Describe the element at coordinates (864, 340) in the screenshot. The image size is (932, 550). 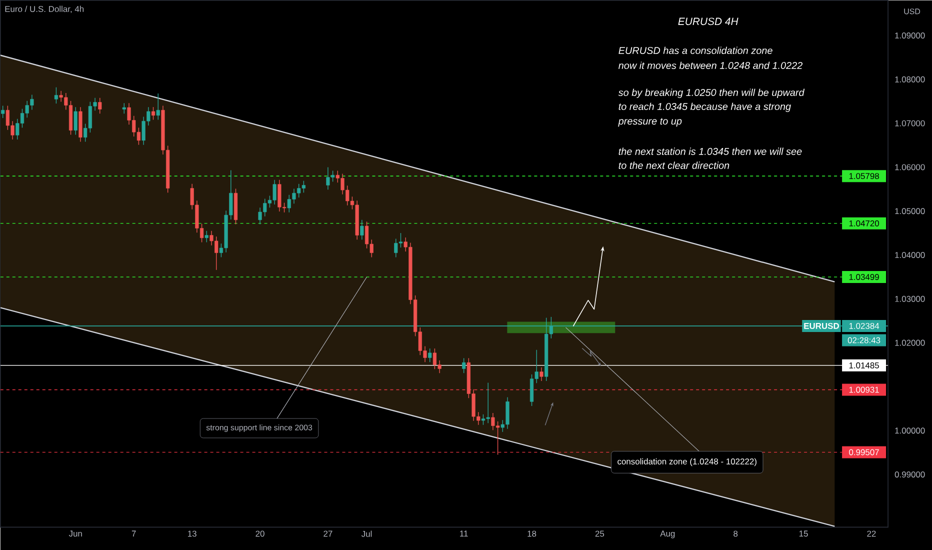
I see `annotation: 02:28:43` at that location.